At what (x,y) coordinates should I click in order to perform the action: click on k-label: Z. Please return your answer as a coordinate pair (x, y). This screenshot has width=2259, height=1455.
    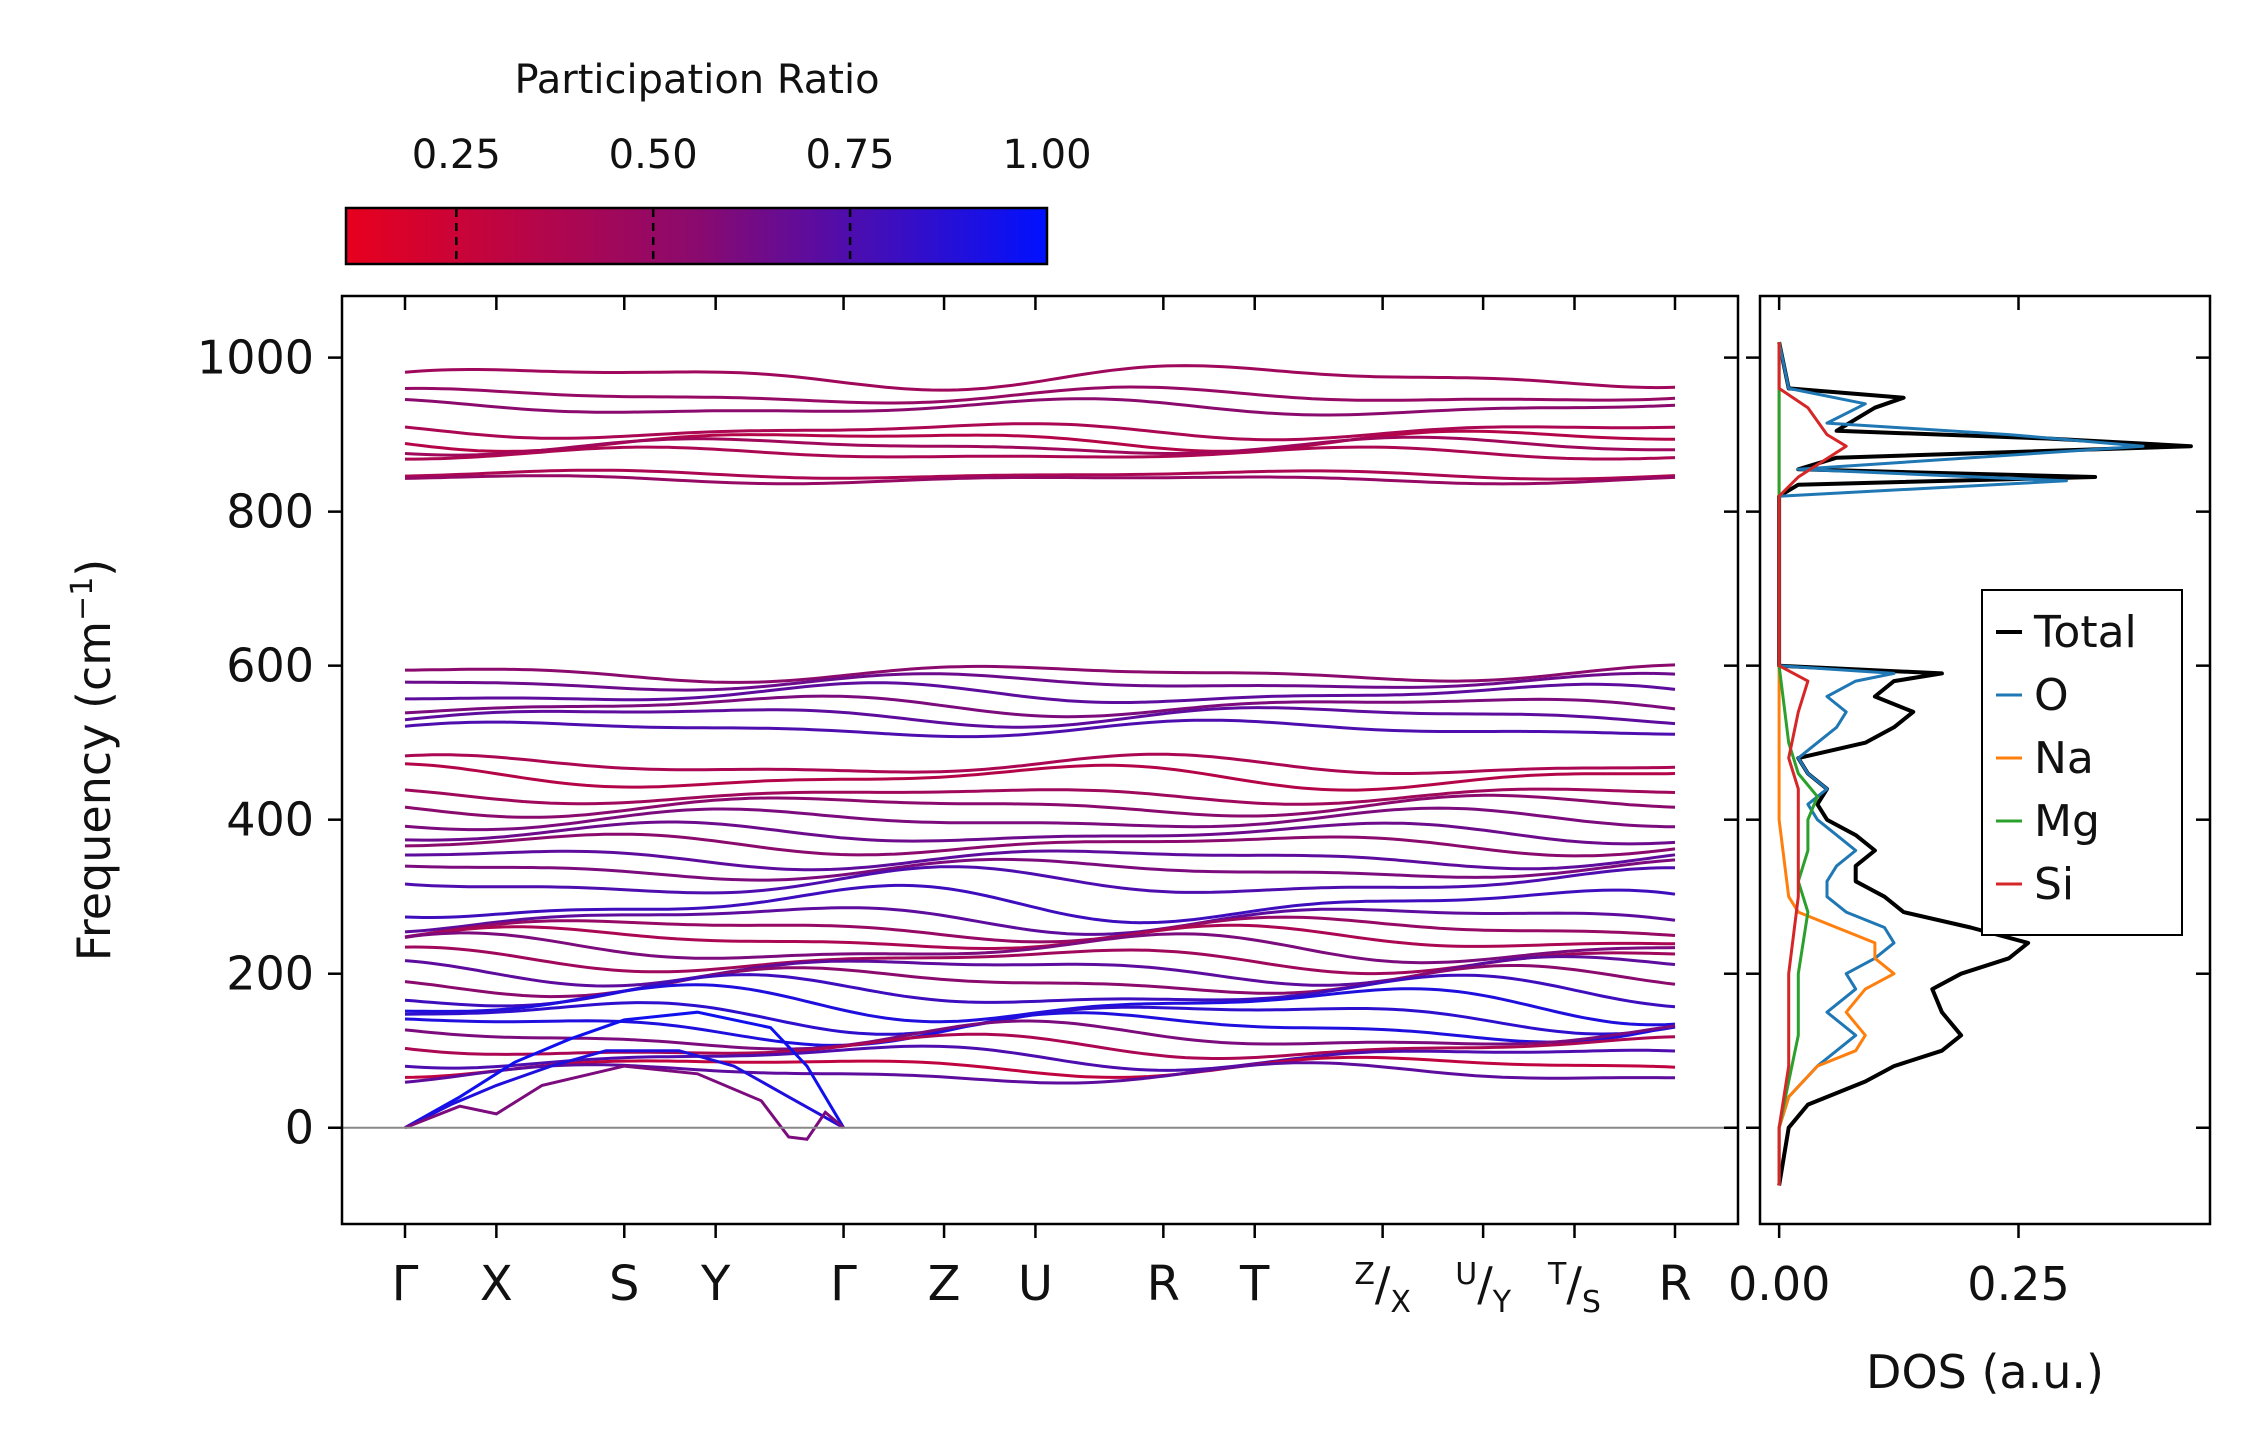
    Looking at the image, I should click on (944, 1284).